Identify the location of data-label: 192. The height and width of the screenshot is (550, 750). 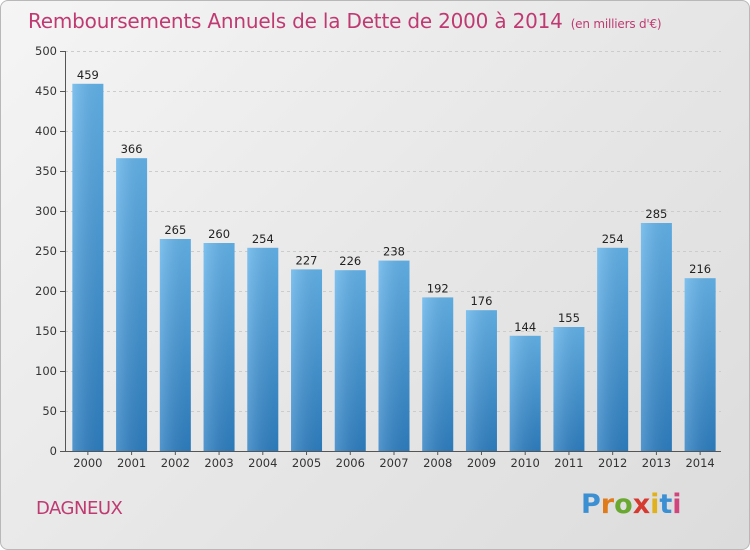
(438, 288).